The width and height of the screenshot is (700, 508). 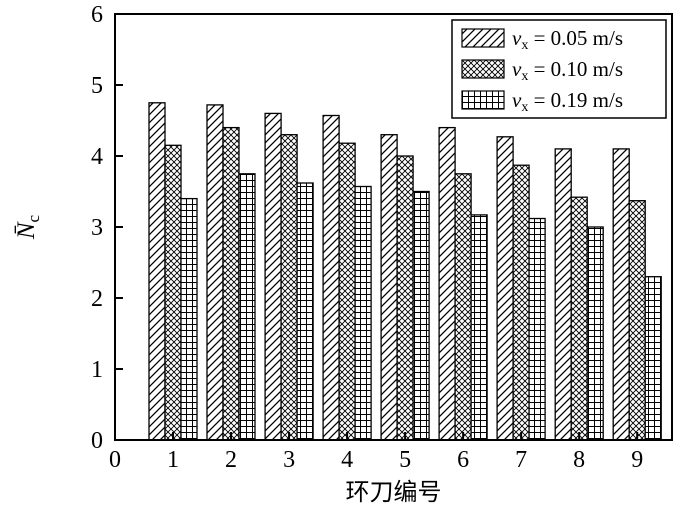 What do you see at coordinates (579, 460) in the screenshot?
I see `x-tick-label: 8` at bounding box center [579, 460].